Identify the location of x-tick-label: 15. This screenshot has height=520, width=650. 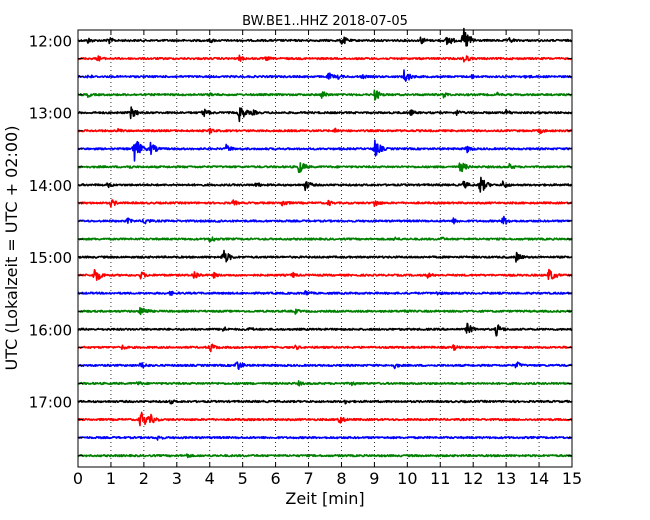
(572, 478).